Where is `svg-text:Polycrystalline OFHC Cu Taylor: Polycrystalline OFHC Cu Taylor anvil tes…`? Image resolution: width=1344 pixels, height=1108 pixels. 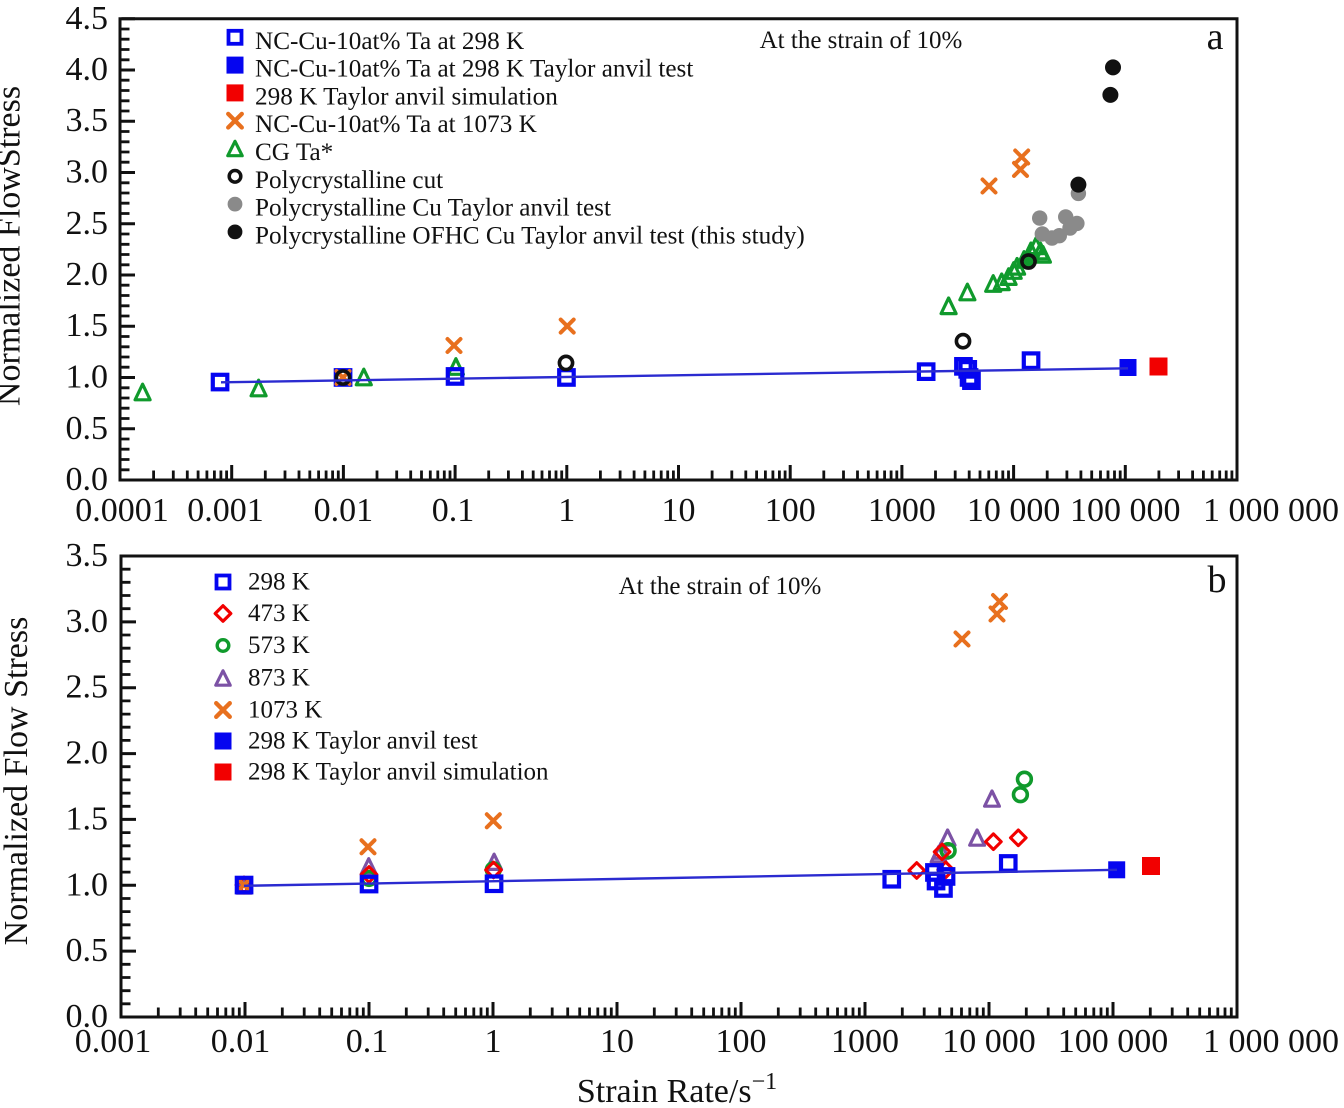 svg-text:Polycrystalline OFHC Cu Taylor: Polycrystalline OFHC Cu Taylor anvil tes… is located at coordinates (530, 235).